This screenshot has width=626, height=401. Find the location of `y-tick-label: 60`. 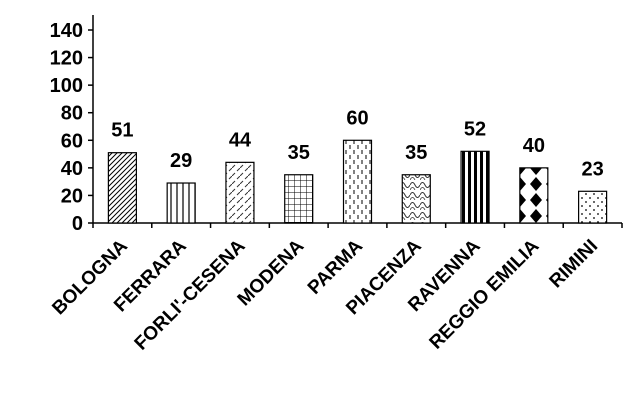

y-tick-label: 60 is located at coordinates (72, 141).